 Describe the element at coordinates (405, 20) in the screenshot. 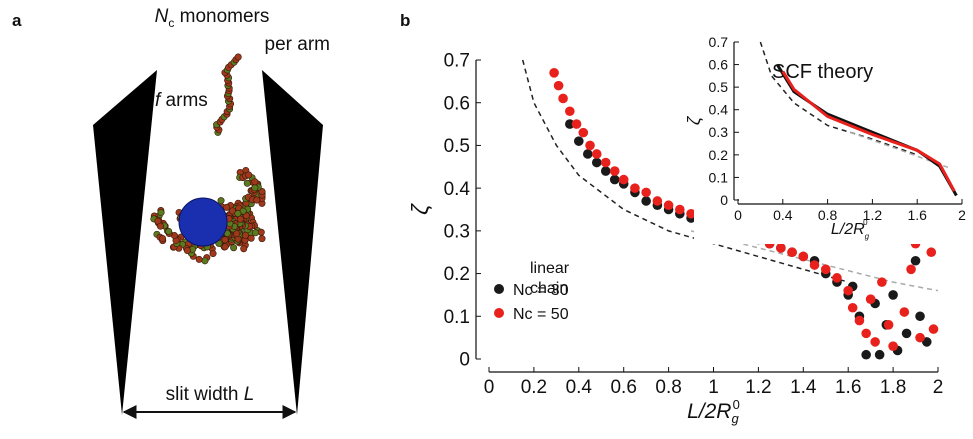

I see `panel-label: b` at that location.